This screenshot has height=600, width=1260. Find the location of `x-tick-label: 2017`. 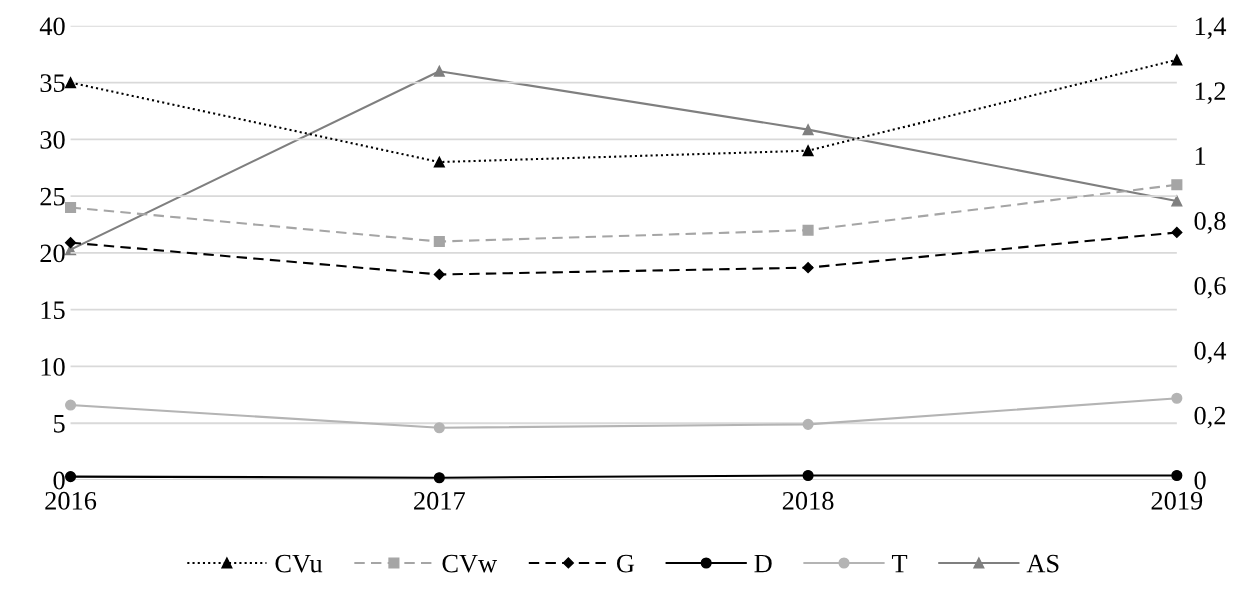

x-tick-label: 2017 is located at coordinates (439, 500).